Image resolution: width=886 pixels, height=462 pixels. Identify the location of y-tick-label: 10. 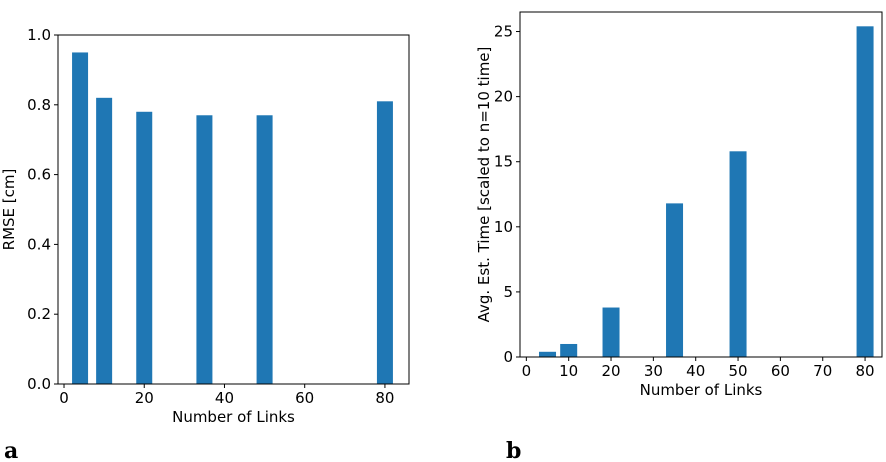
(503, 227).